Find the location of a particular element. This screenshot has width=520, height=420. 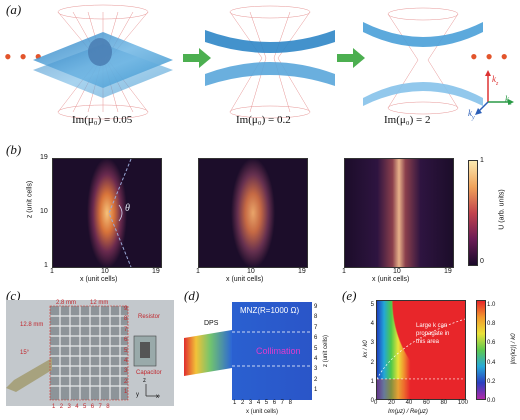

panel-e-letter: (e) is located at coordinates (349, 295).